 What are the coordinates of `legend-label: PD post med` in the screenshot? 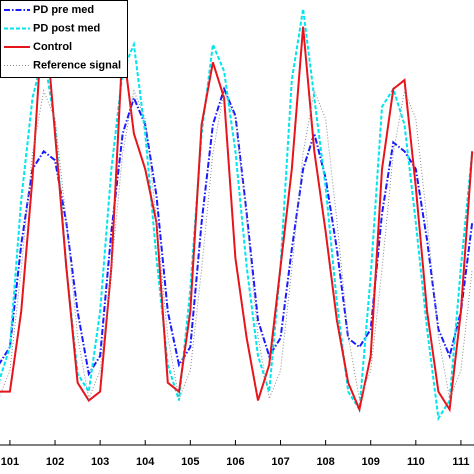 It's located at (66, 28).